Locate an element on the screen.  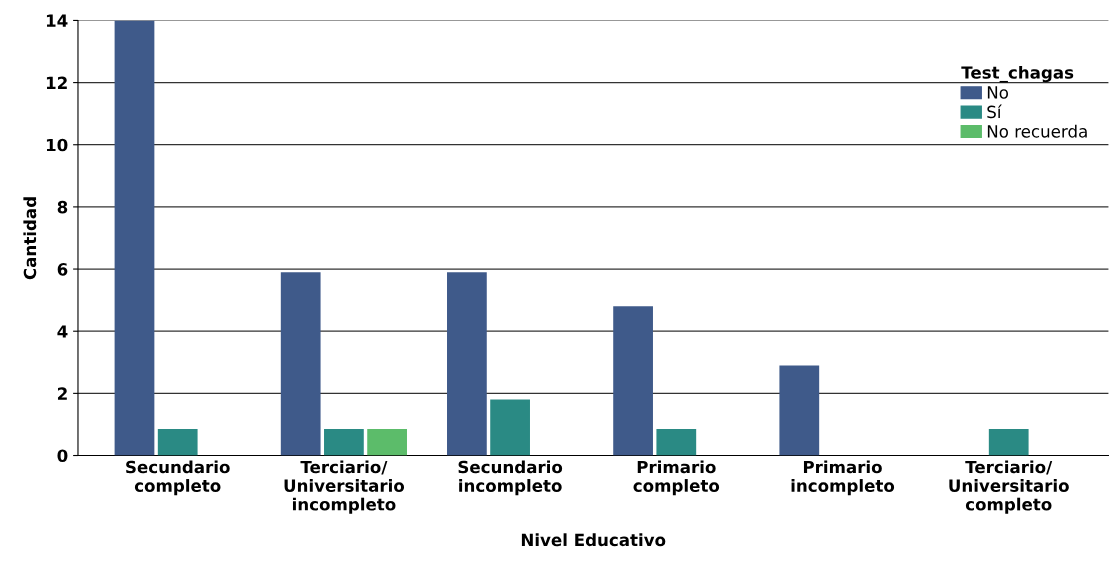
y-tick-label: 0 is located at coordinates (62, 456).